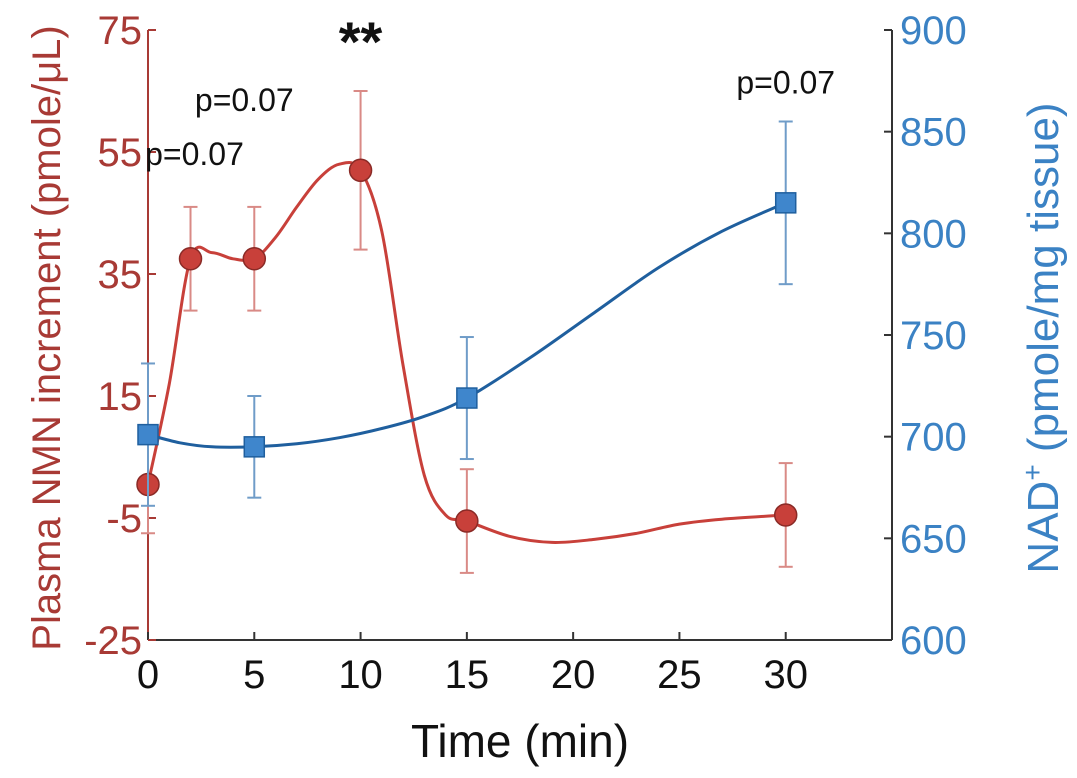 The height and width of the screenshot is (778, 1077). I want to click on right-y-axis-ticks: 600 650 700 750 800 850 900, so click(925, 336).